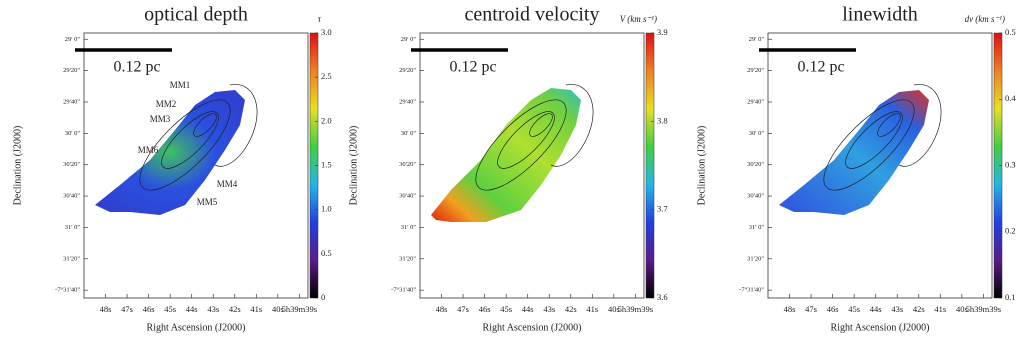 The image size is (1035, 344). What do you see at coordinates (326, 76) in the screenshot?
I see `colorbar-tick-label: 2.5` at bounding box center [326, 76].